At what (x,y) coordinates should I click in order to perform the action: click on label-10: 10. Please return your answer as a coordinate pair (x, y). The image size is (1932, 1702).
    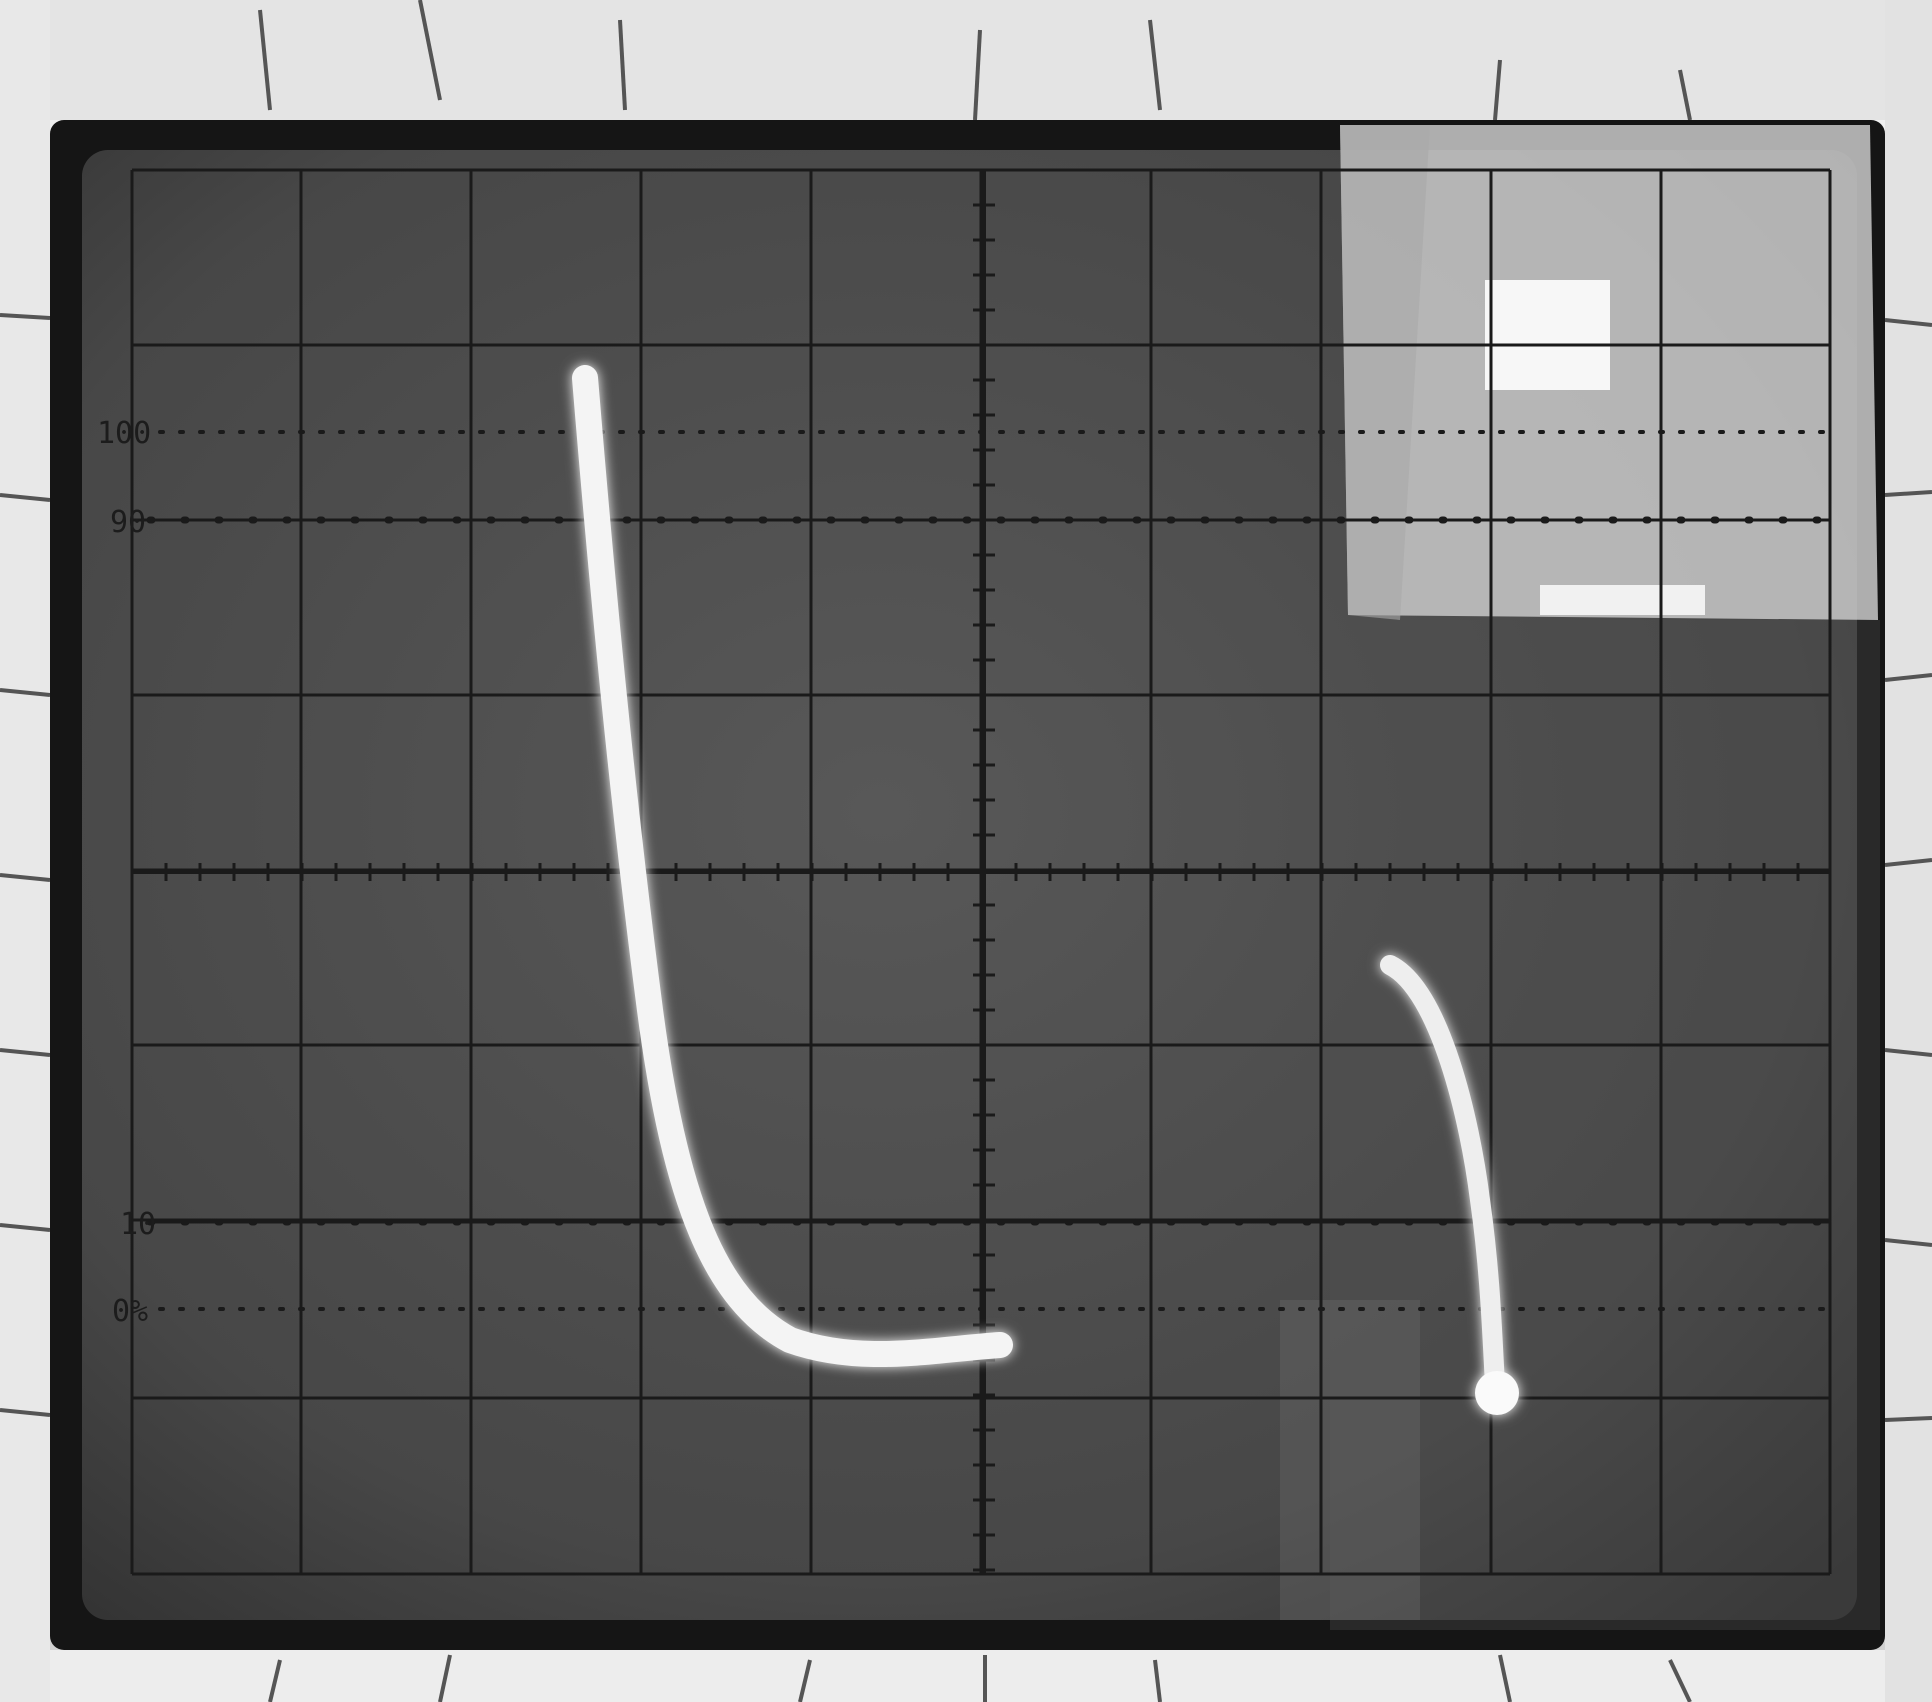
    Looking at the image, I should click on (138, 1224).